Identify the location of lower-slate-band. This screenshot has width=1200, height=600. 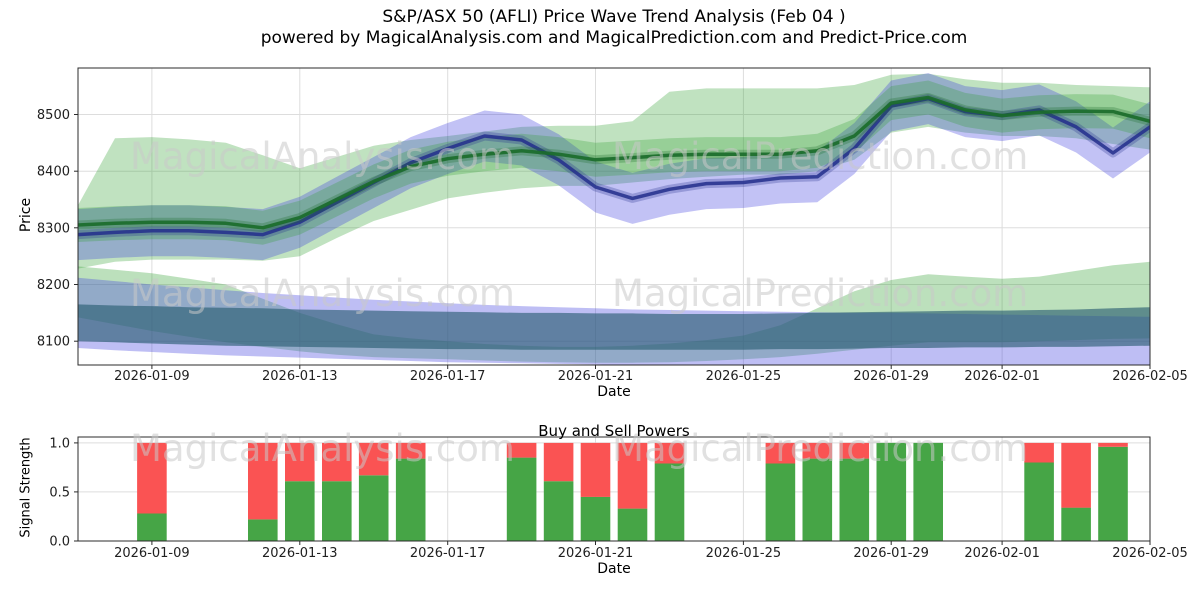
(614, 327).